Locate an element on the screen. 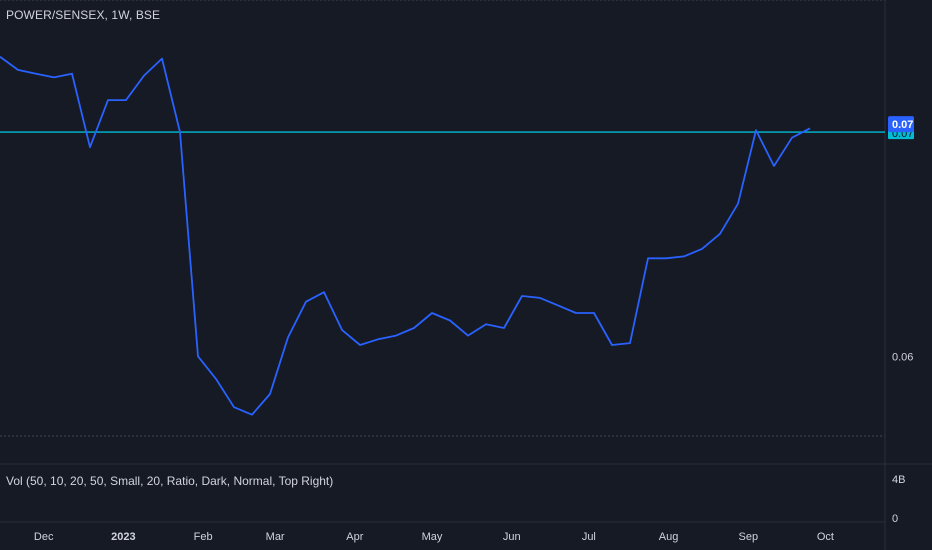 The height and width of the screenshot is (550, 932). time-label-jul: Jul is located at coordinates (589, 537).